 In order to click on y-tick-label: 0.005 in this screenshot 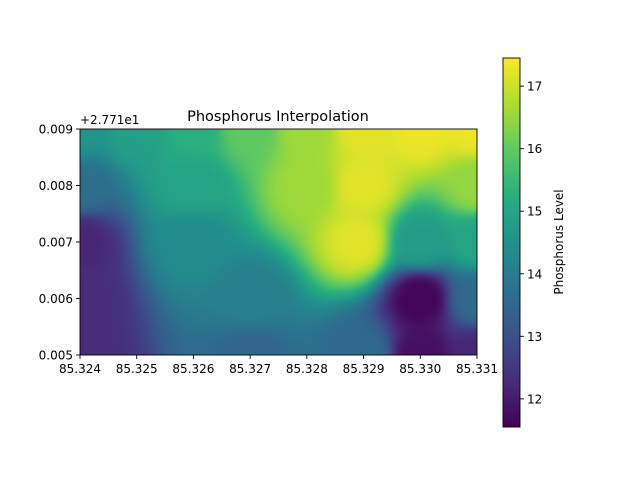, I will do `click(56, 356)`.